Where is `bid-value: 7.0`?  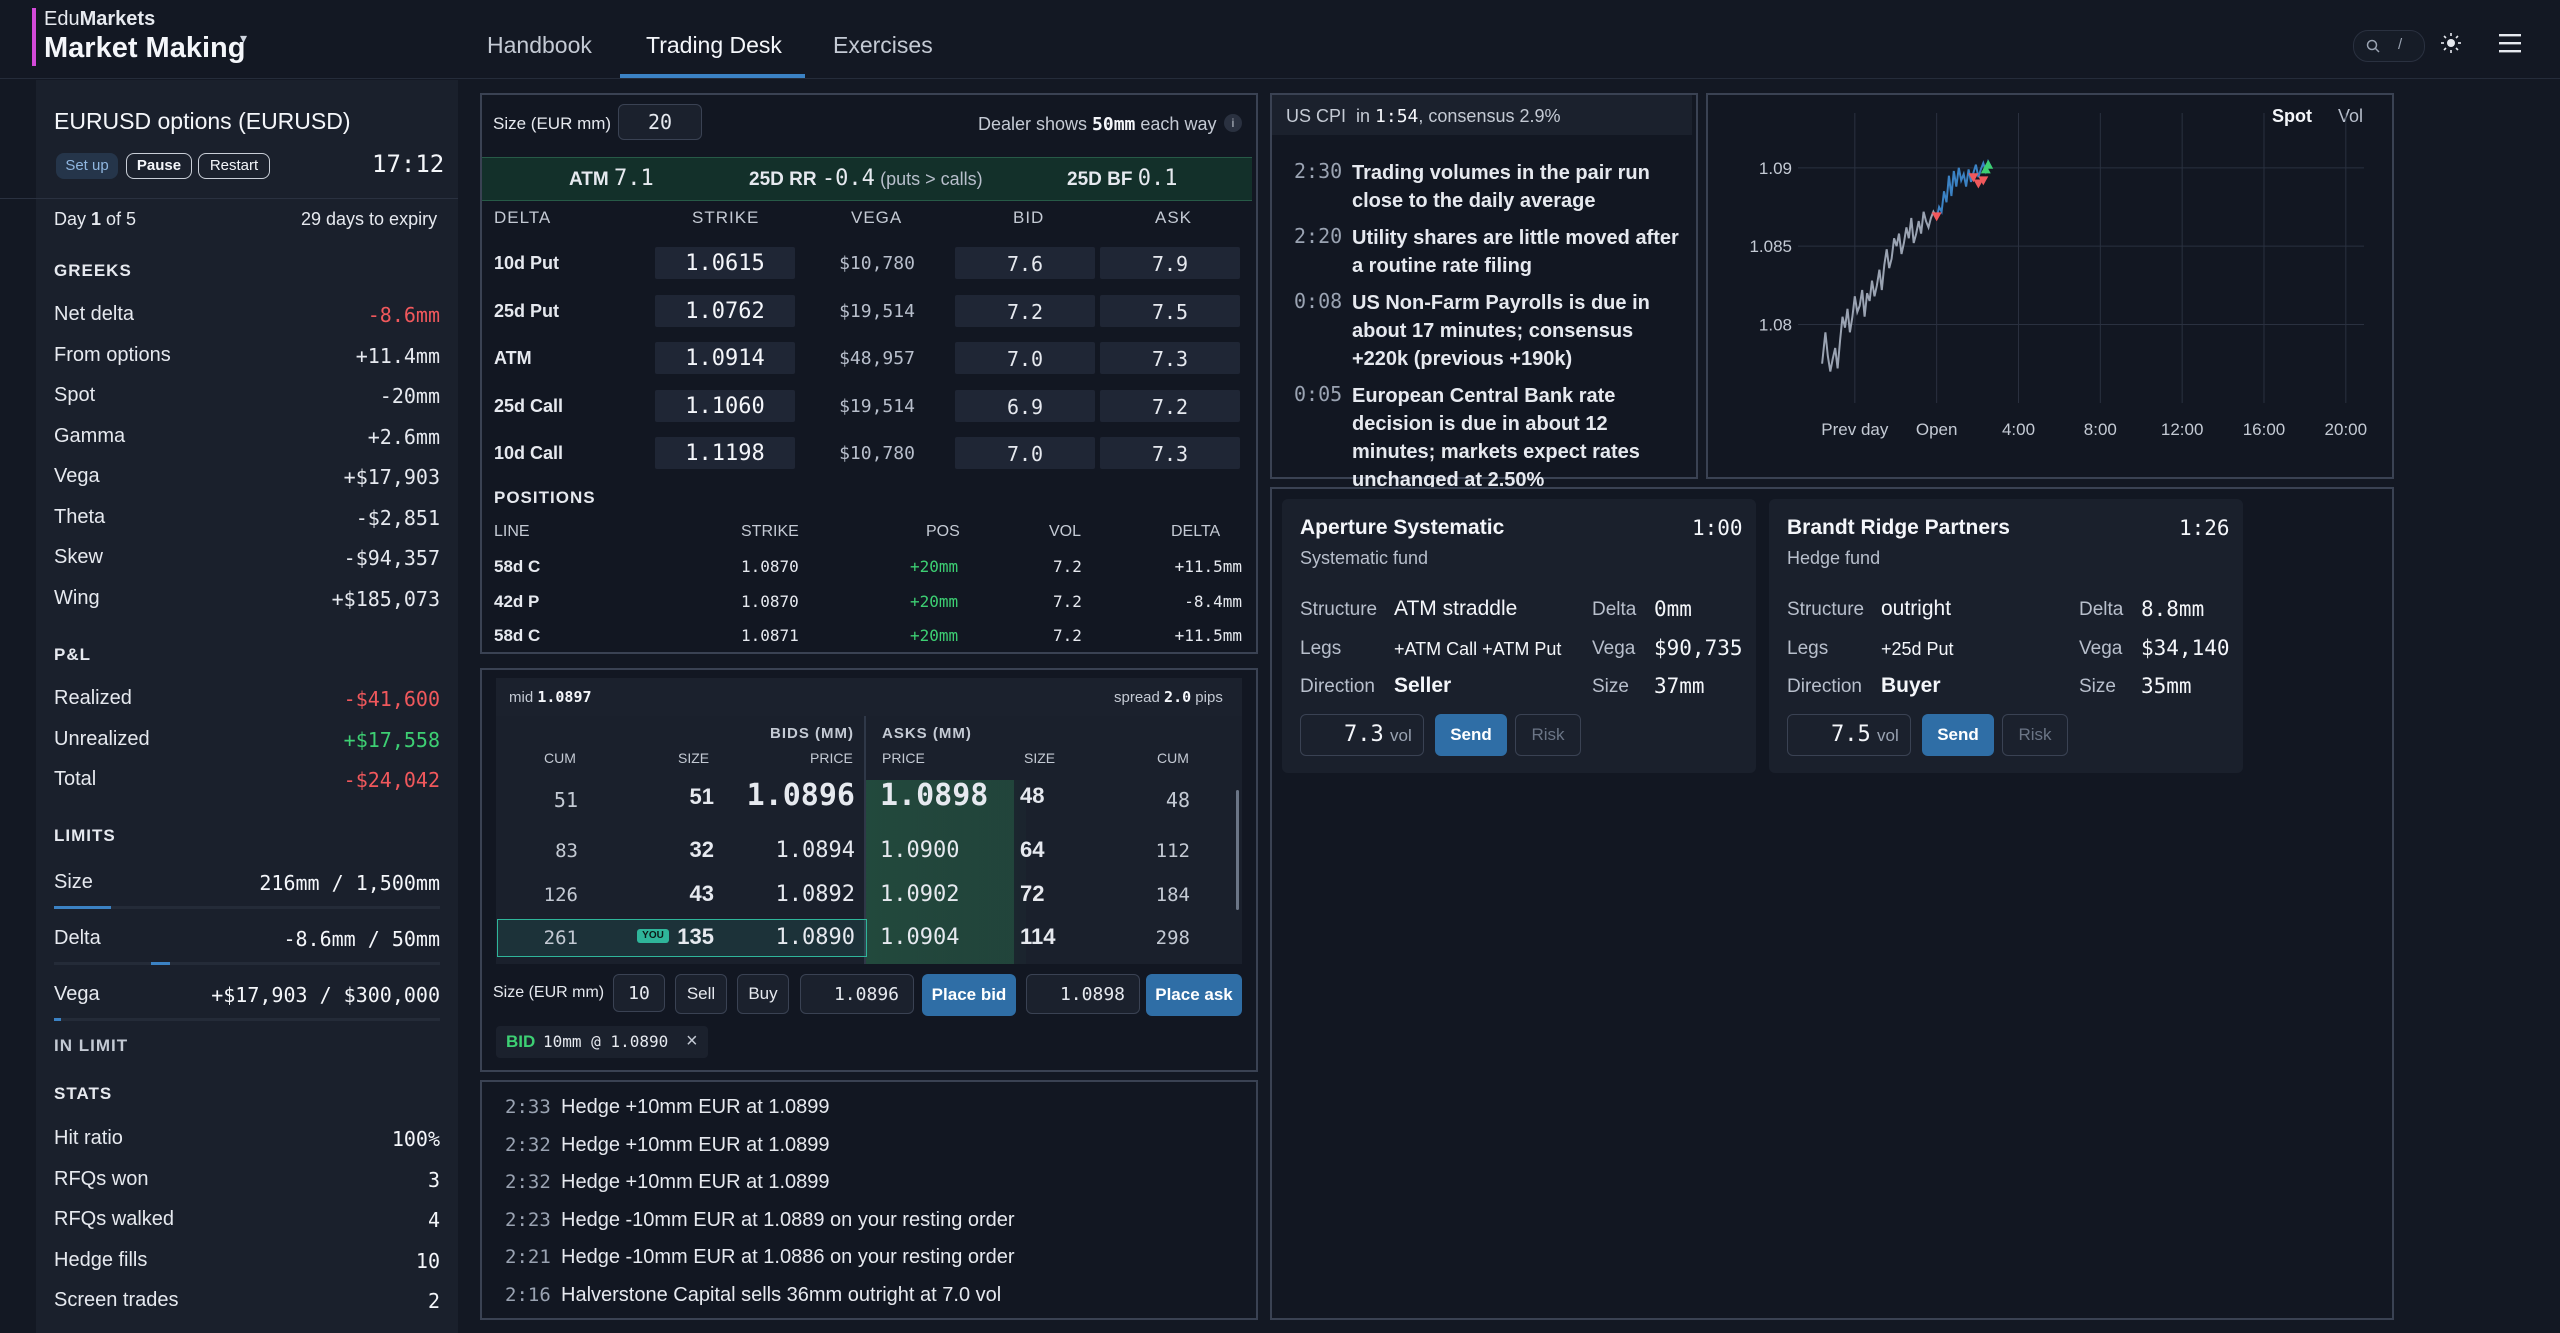 bid-value: 7.0 is located at coordinates (1025, 359).